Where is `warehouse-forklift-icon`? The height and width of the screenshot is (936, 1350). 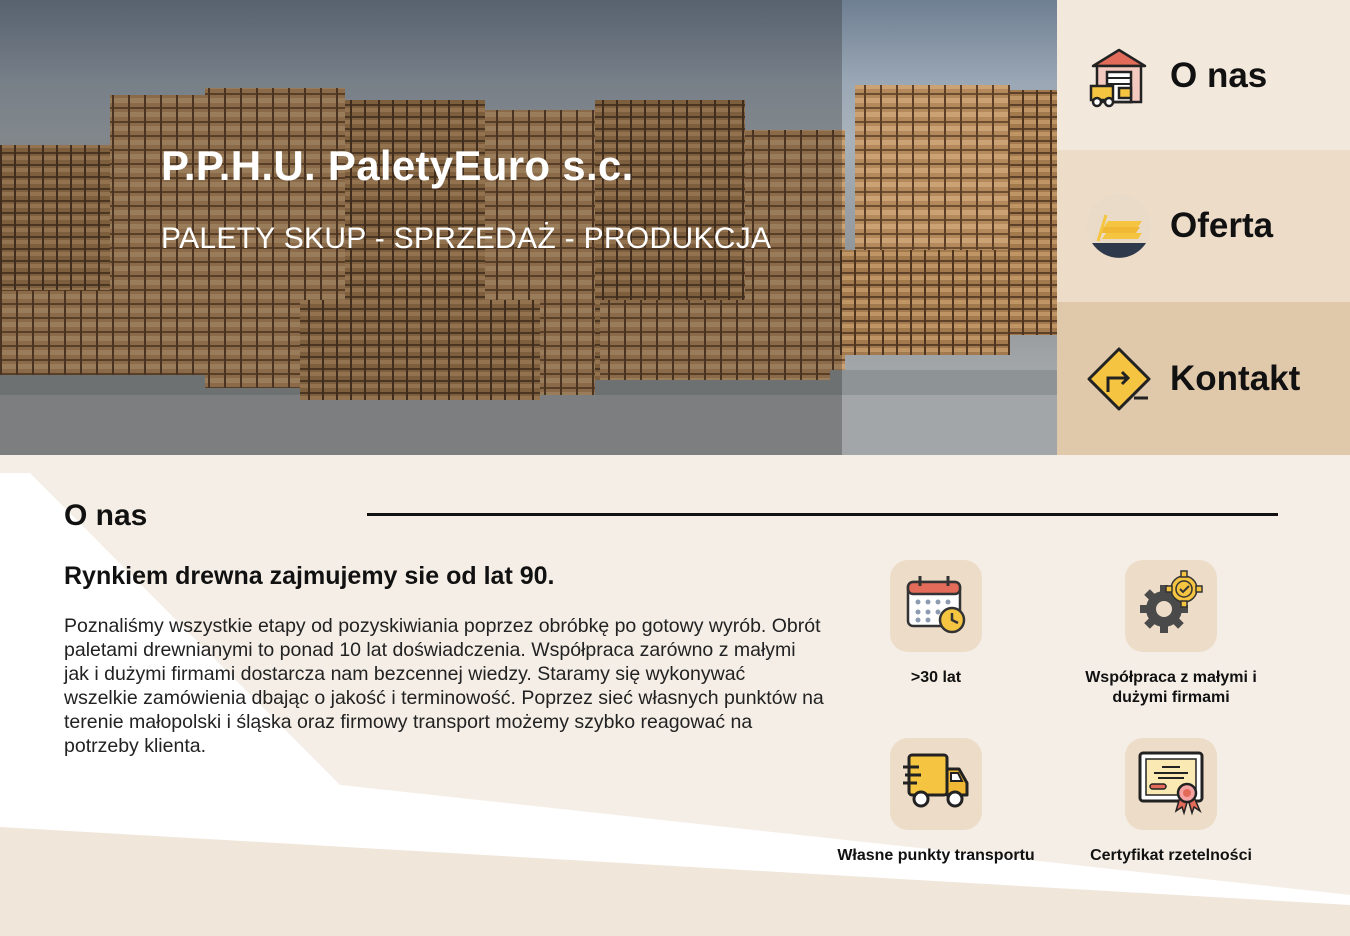 warehouse-forklift-icon is located at coordinates (1119, 76).